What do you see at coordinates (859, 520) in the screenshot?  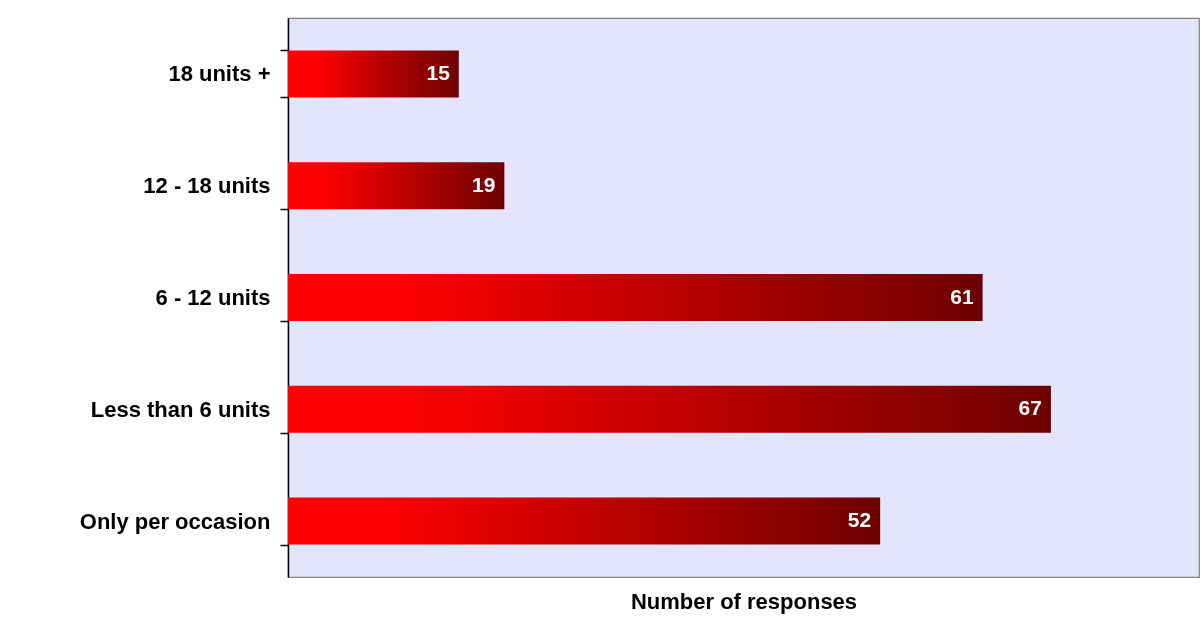 I see `data-label: 52` at bounding box center [859, 520].